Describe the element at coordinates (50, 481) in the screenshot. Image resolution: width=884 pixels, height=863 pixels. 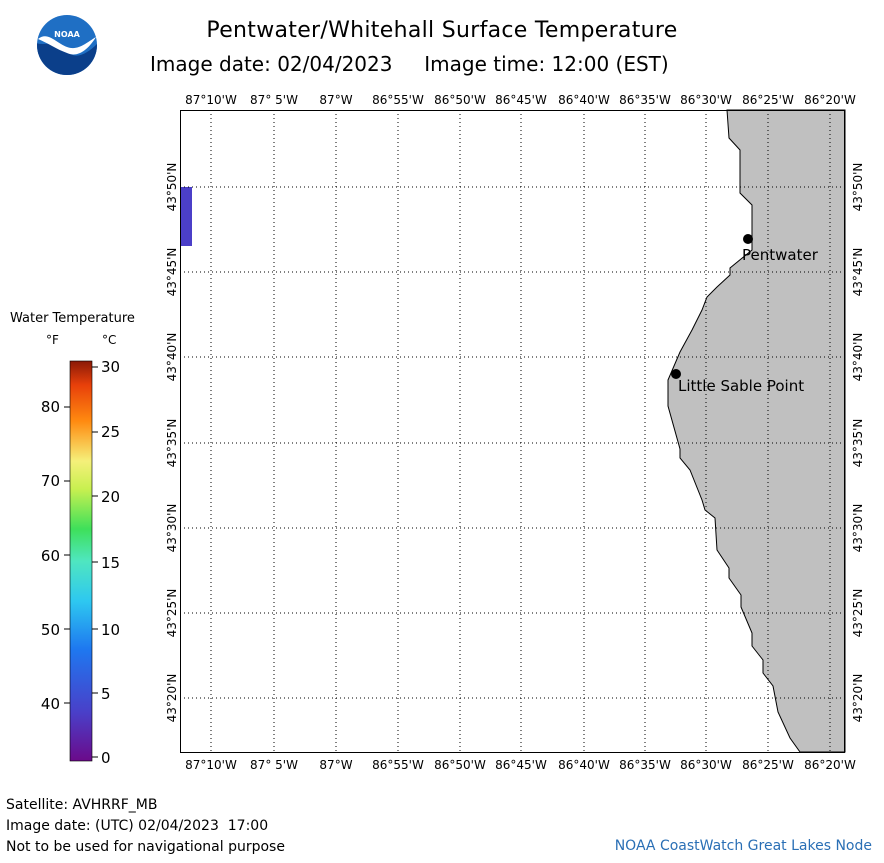
I see `legend-f-tick: 70` at that location.